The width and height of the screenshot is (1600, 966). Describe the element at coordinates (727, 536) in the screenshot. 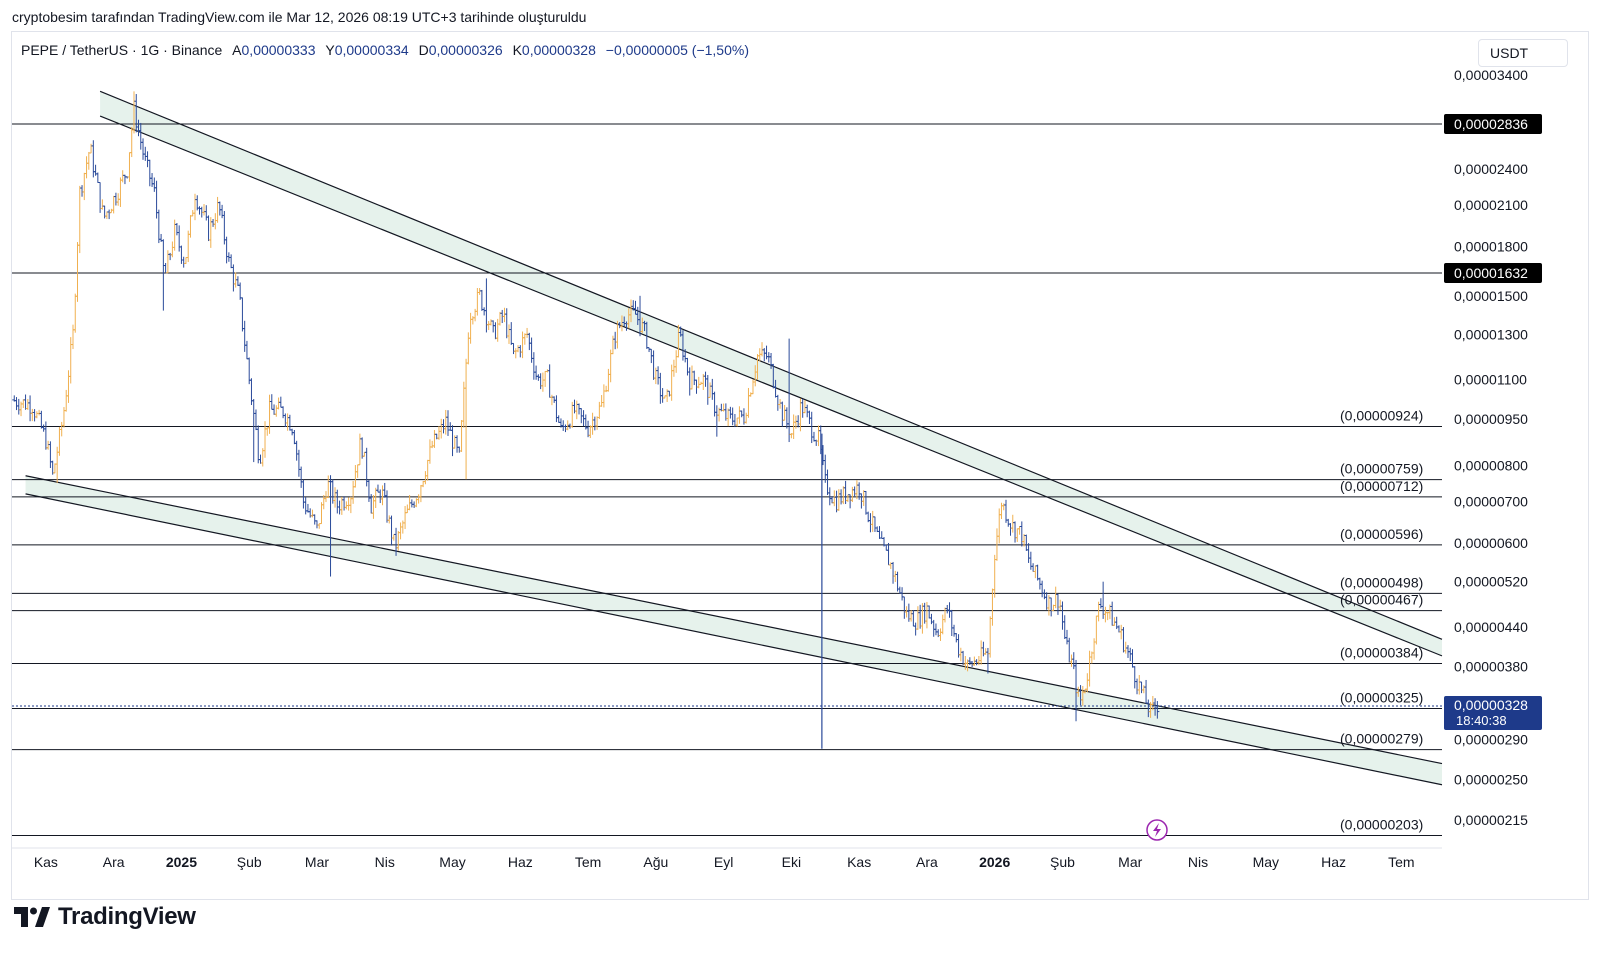

I see `level-000000596: (0,00000596)` at that location.